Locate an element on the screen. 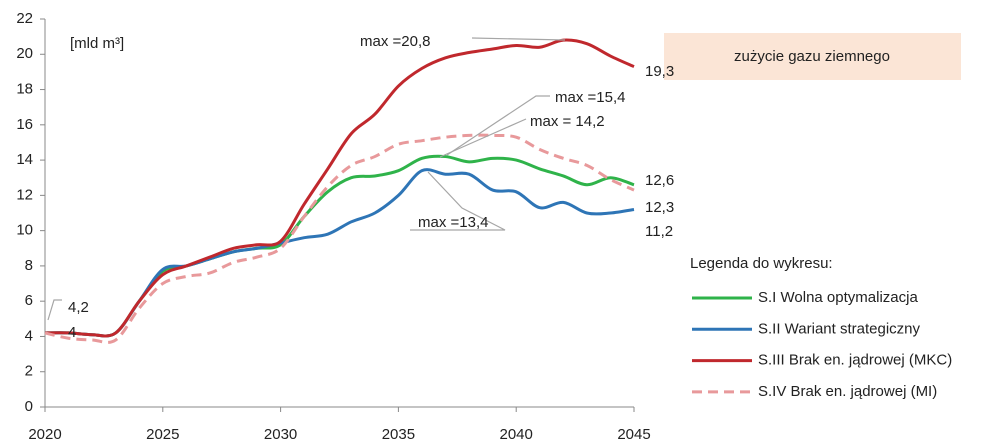 The image size is (989, 446). x-tick-label: 2035 is located at coordinates (398, 434).